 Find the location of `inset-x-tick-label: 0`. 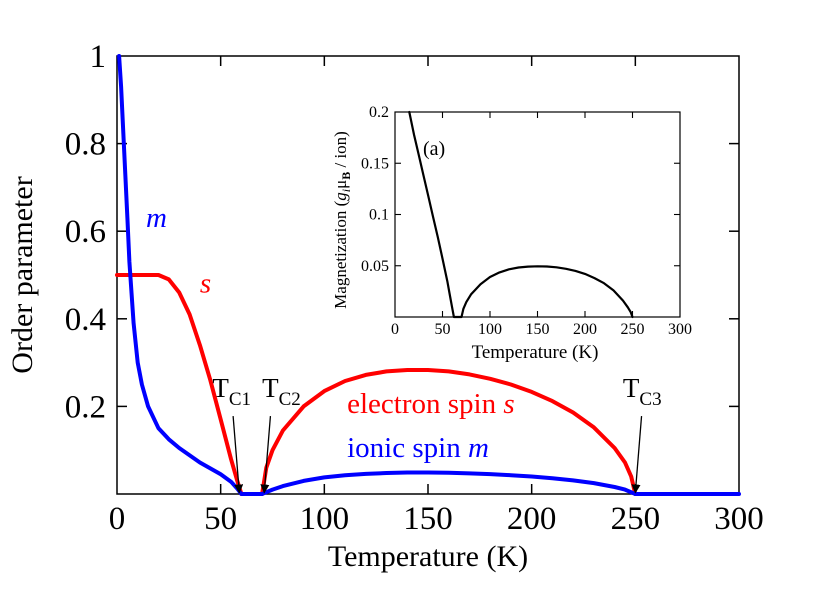

inset-x-tick-label: 0 is located at coordinates (395, 329).